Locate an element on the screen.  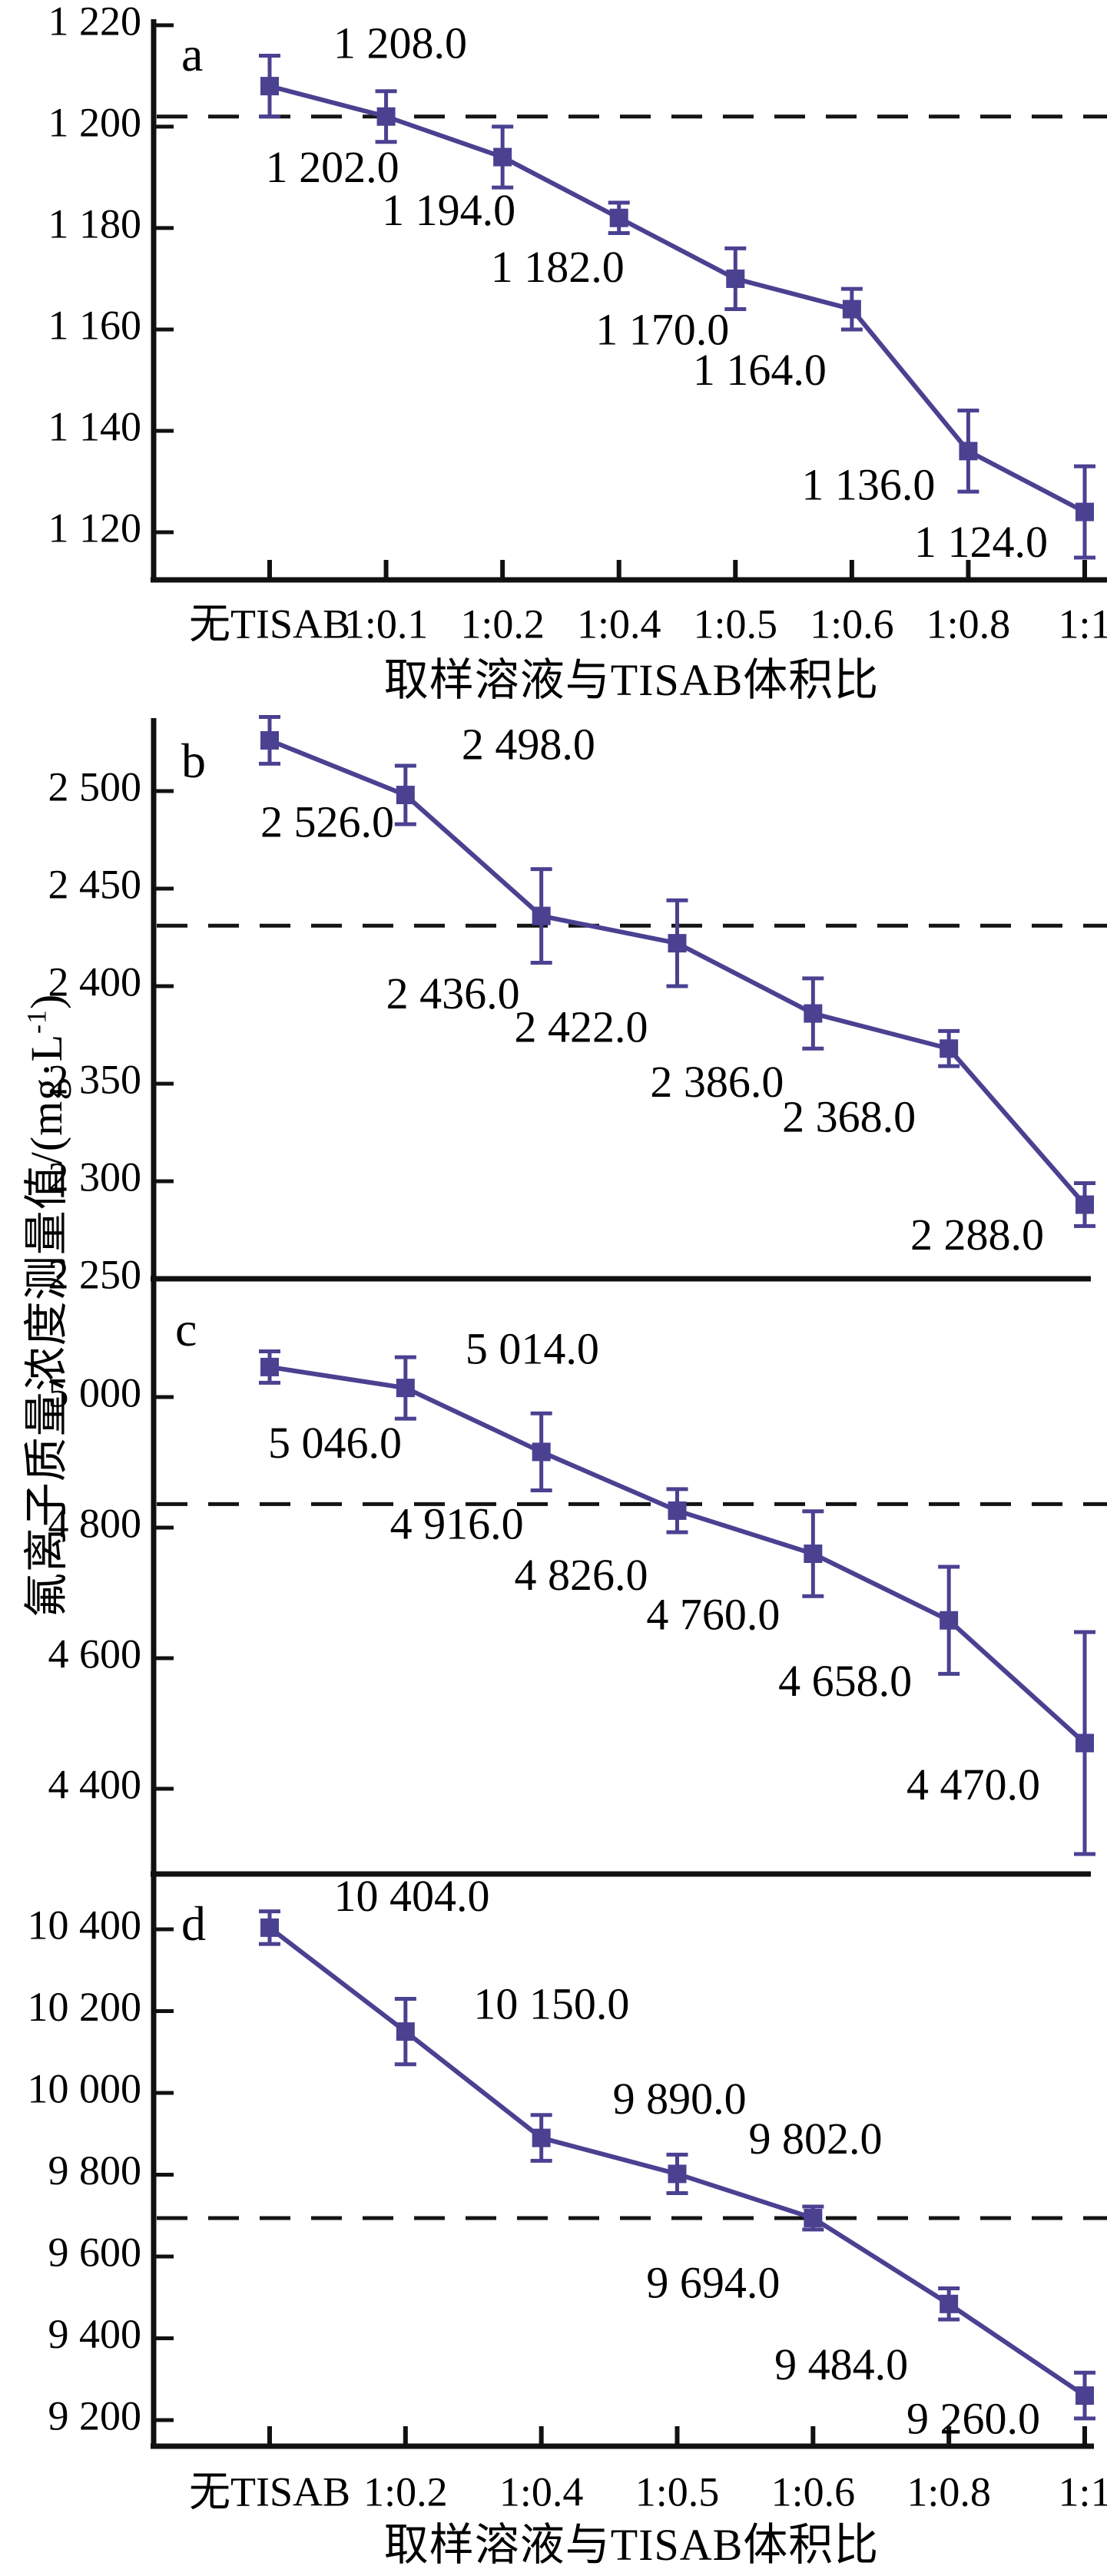
panel-b-ytick-label-0: 2 500 is located at coordinates (95, 786).